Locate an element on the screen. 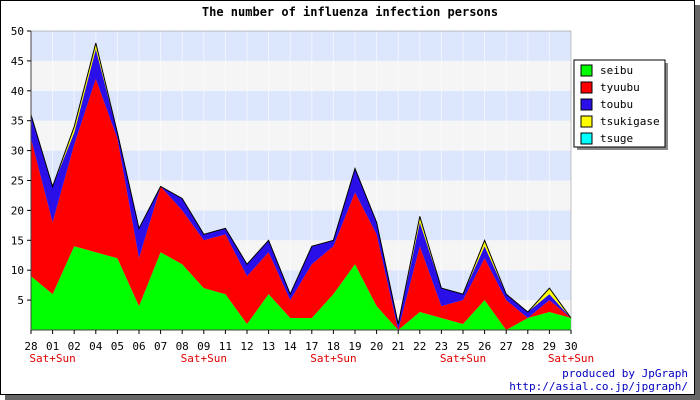 This screenshot has height=400, width=700. credit-line-2: http://asial.co.jp/jpgraph/ is located at coordinates (598, 386).